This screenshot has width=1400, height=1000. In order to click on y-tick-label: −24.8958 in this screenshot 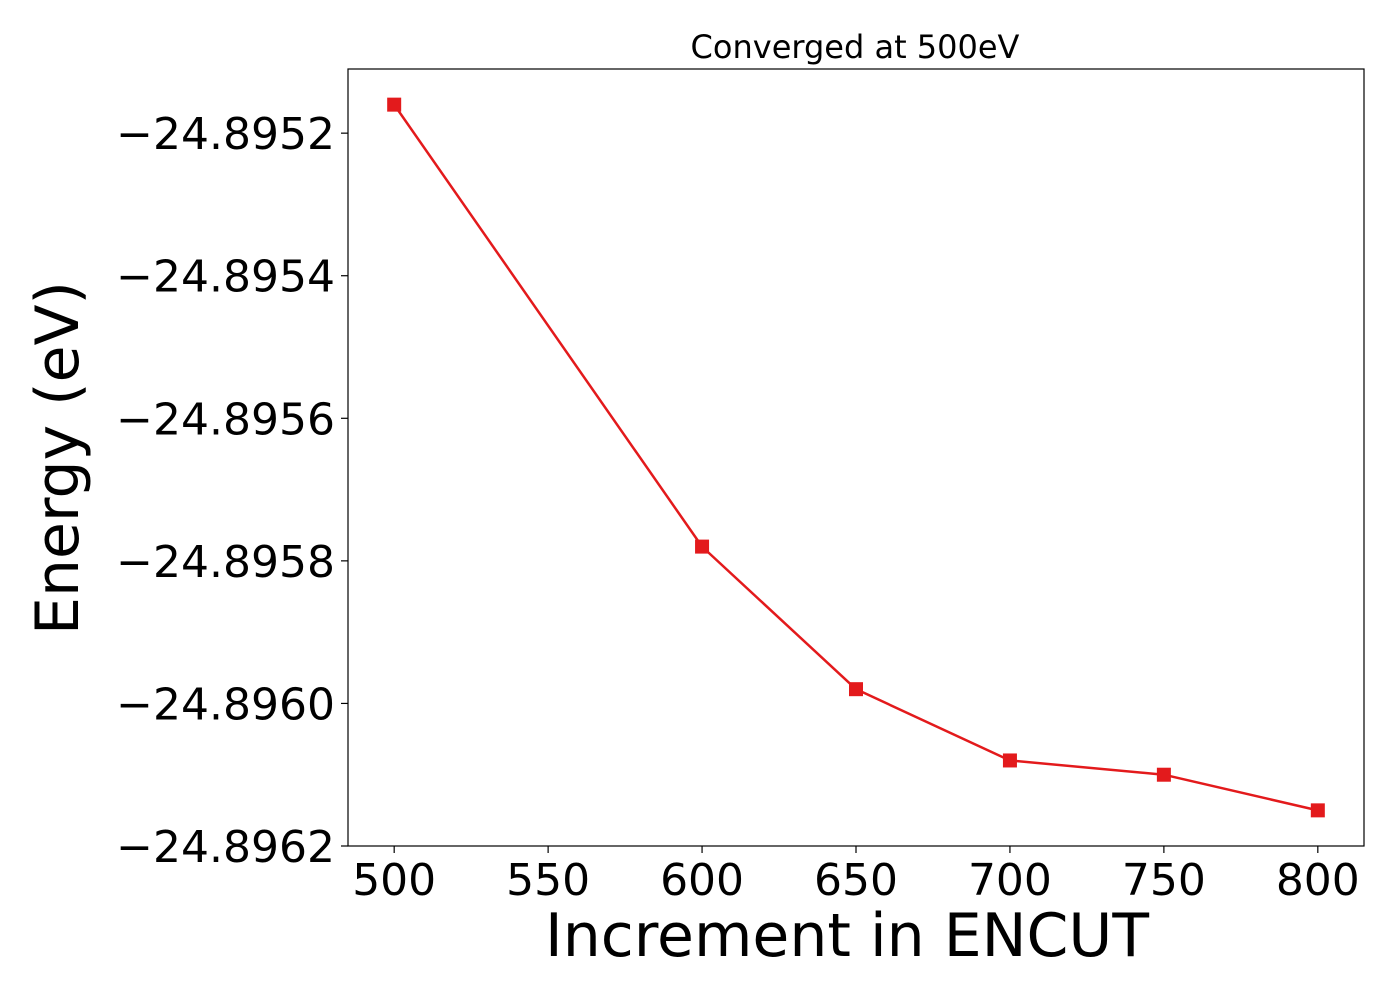, I will do `click(225, 562)`.